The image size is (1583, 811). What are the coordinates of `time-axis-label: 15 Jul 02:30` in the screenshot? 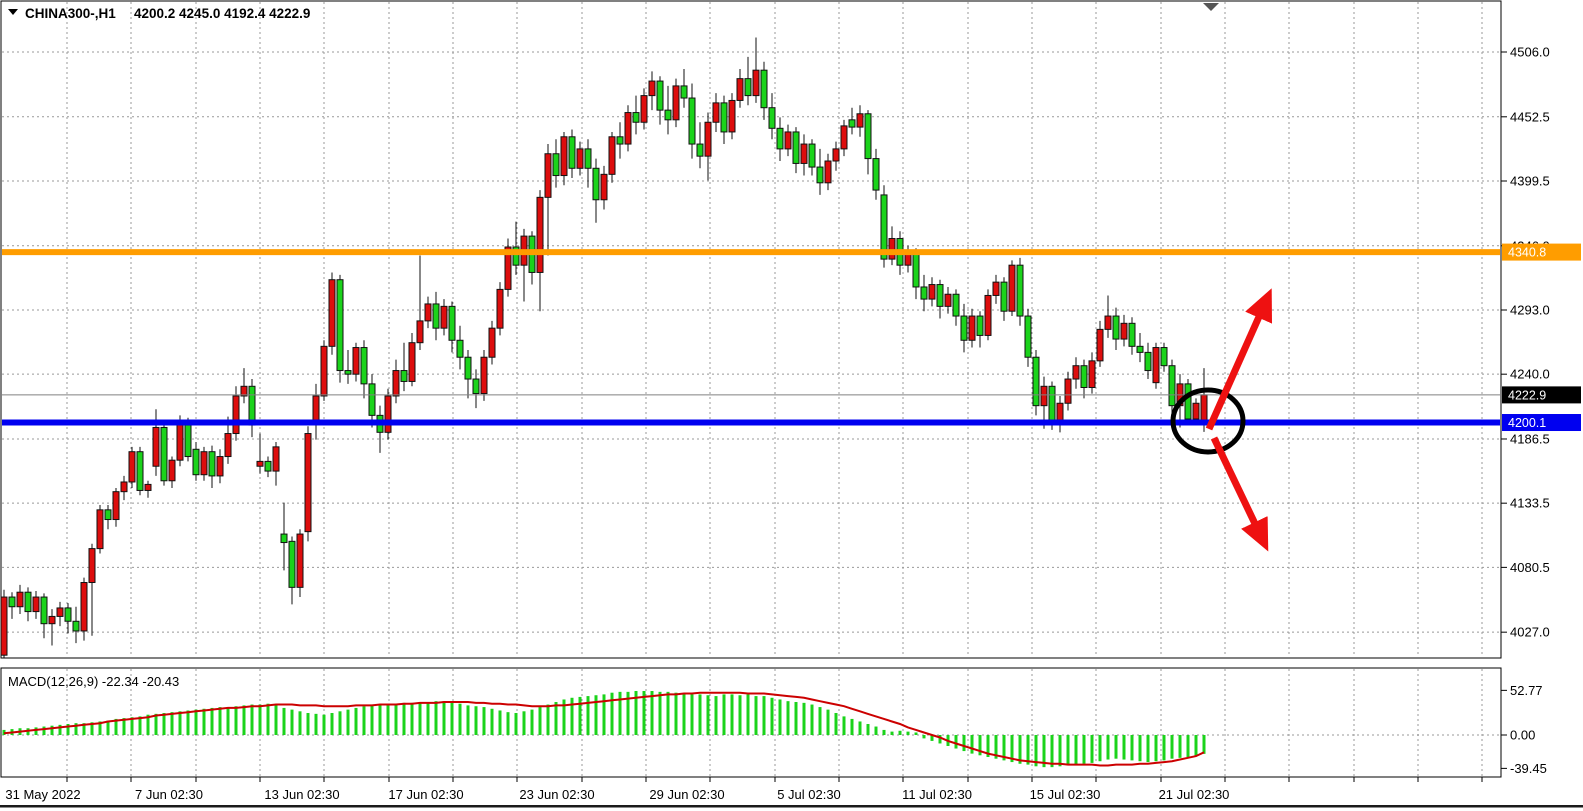 It's located at (1065, 794).